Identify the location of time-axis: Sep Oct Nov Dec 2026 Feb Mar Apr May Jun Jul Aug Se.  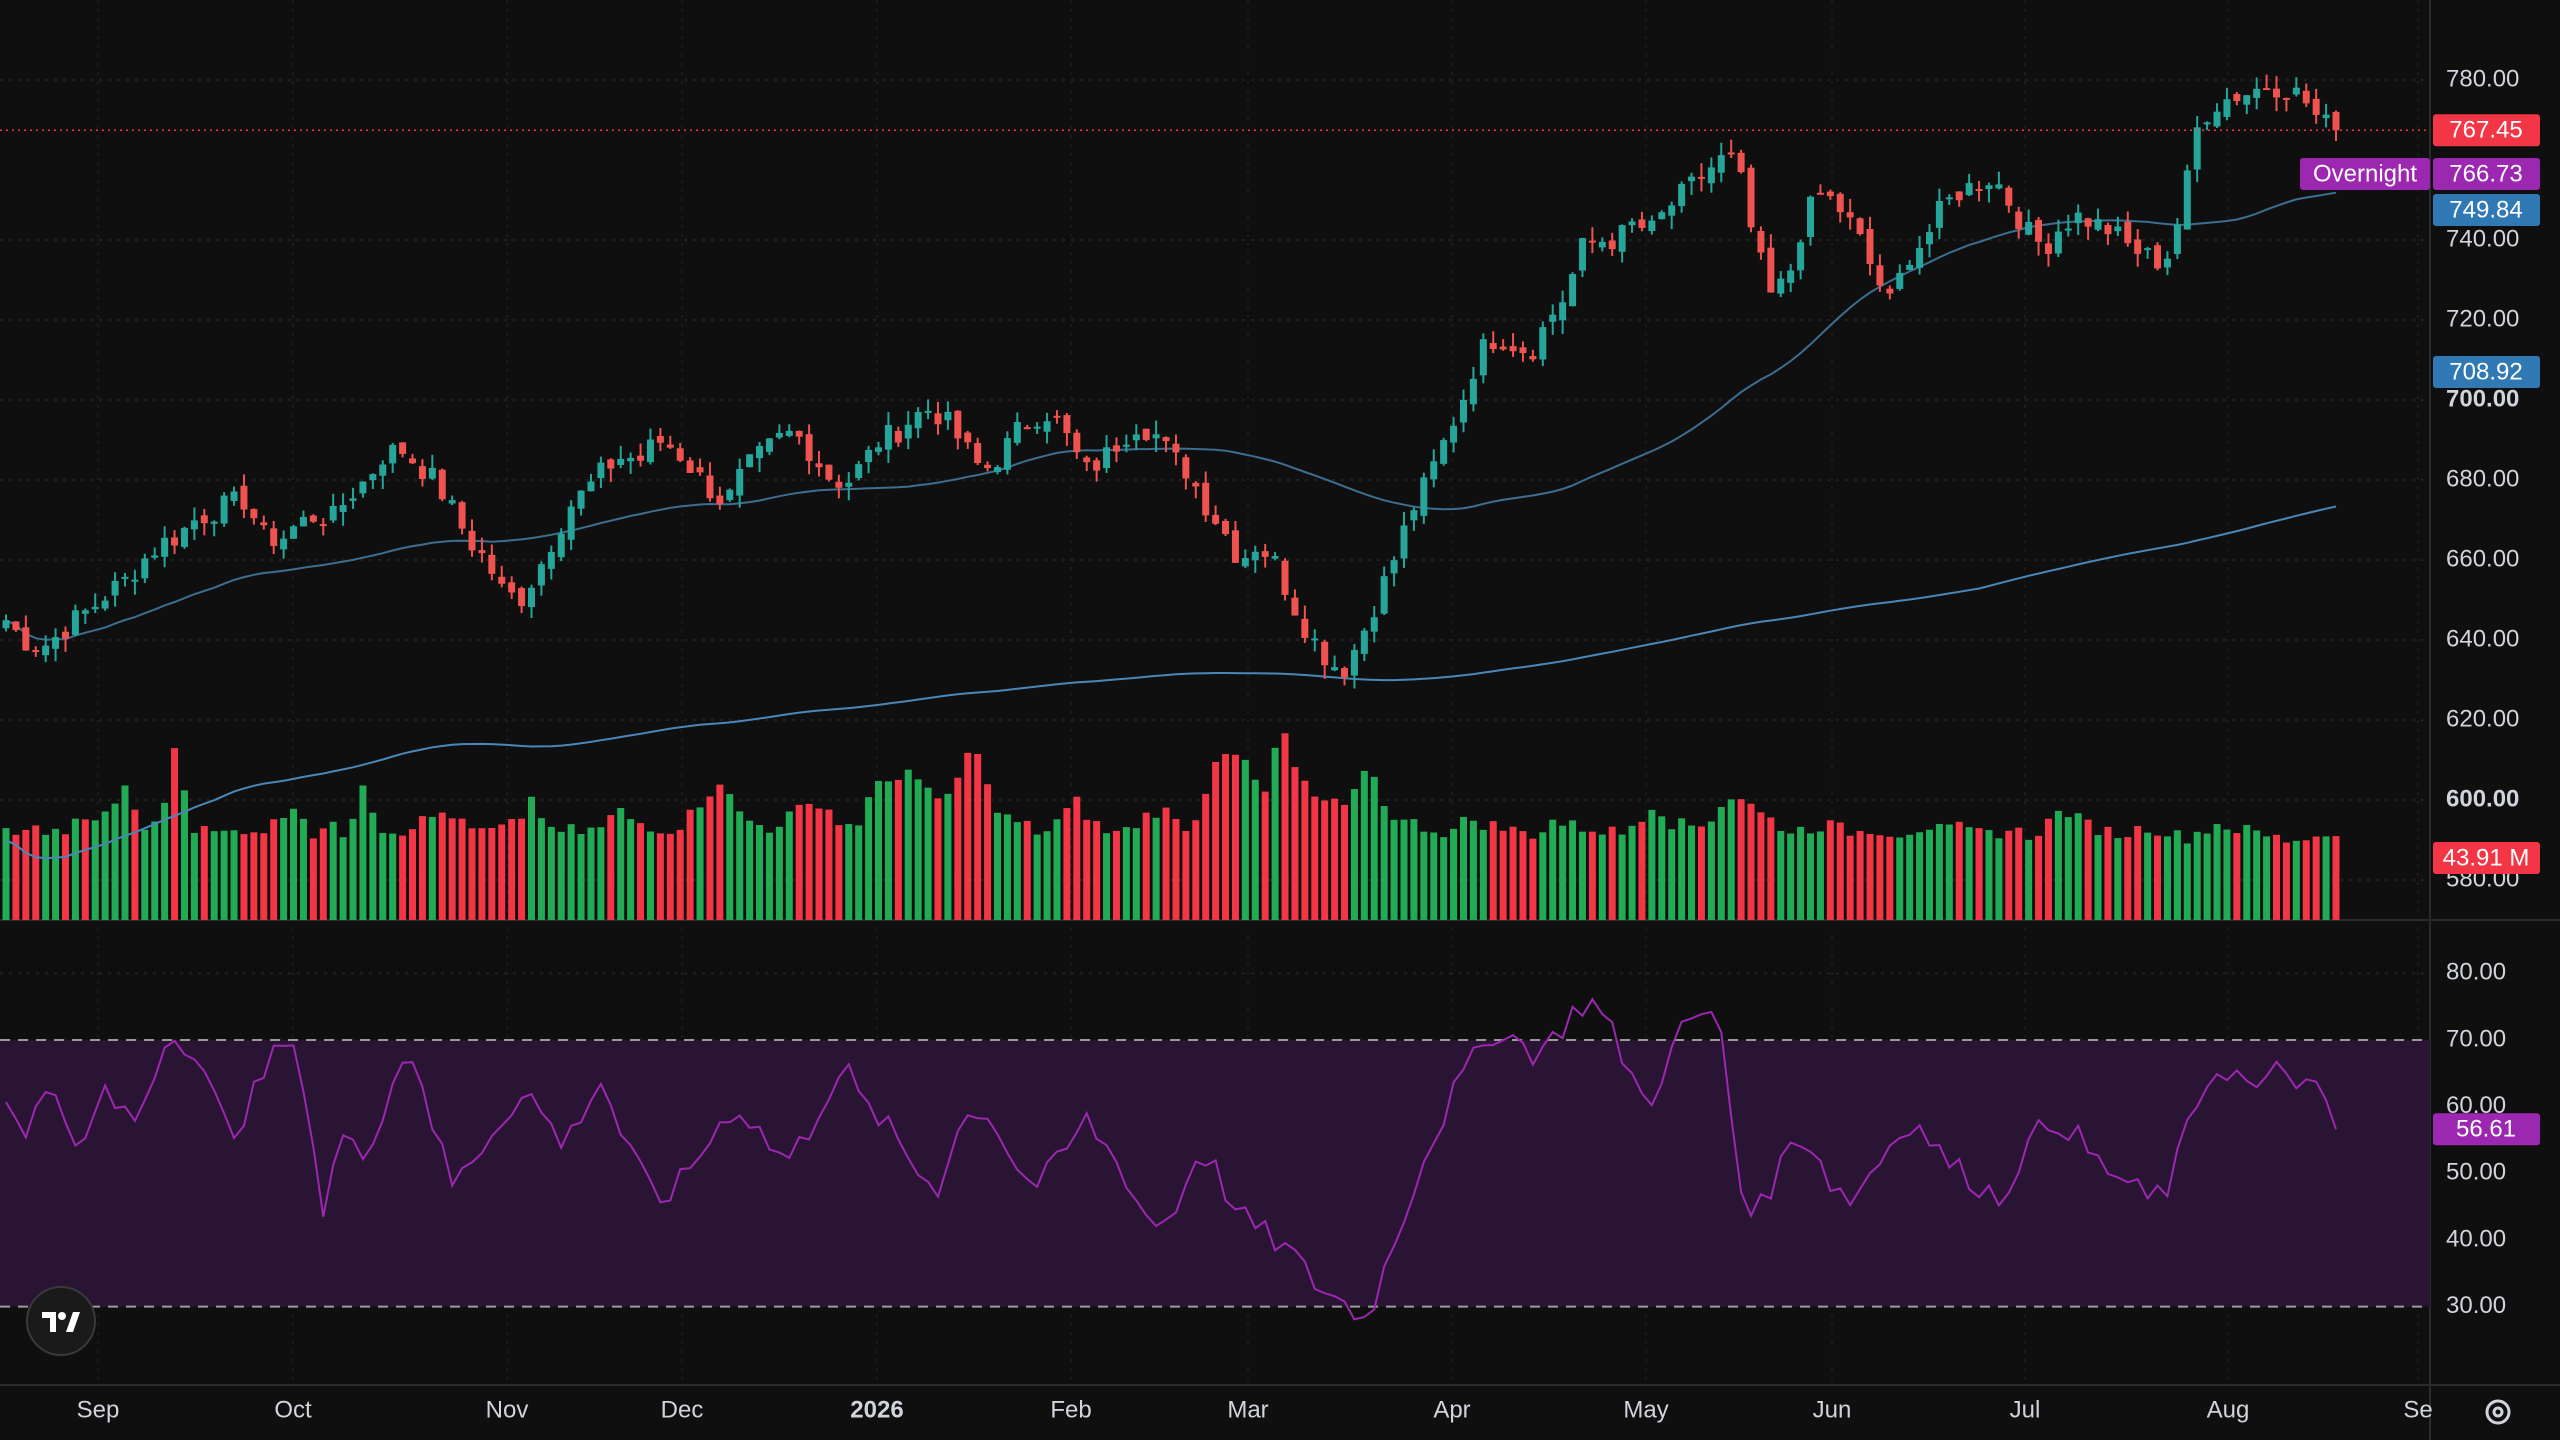
(1255, 1409).